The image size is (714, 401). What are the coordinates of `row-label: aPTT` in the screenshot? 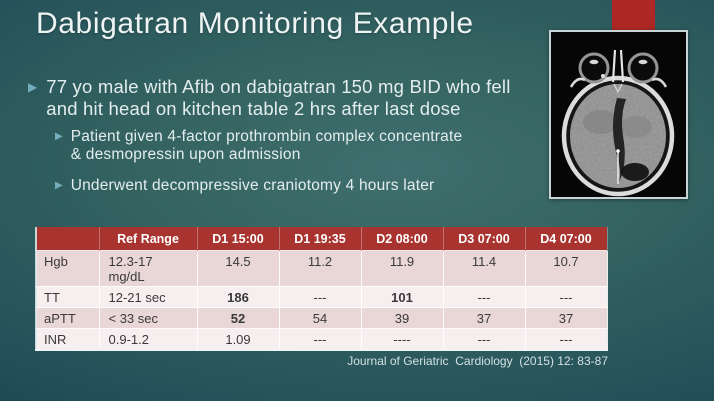 It's located at (68, 318).